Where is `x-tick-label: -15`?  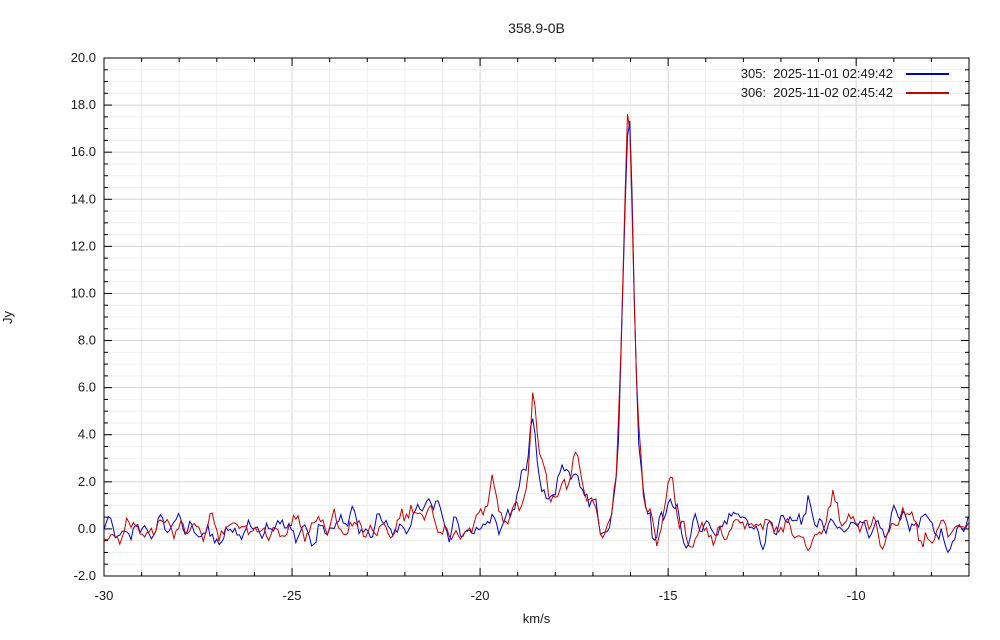 x-tick-label: -15 is located at coordinates (668, 595).